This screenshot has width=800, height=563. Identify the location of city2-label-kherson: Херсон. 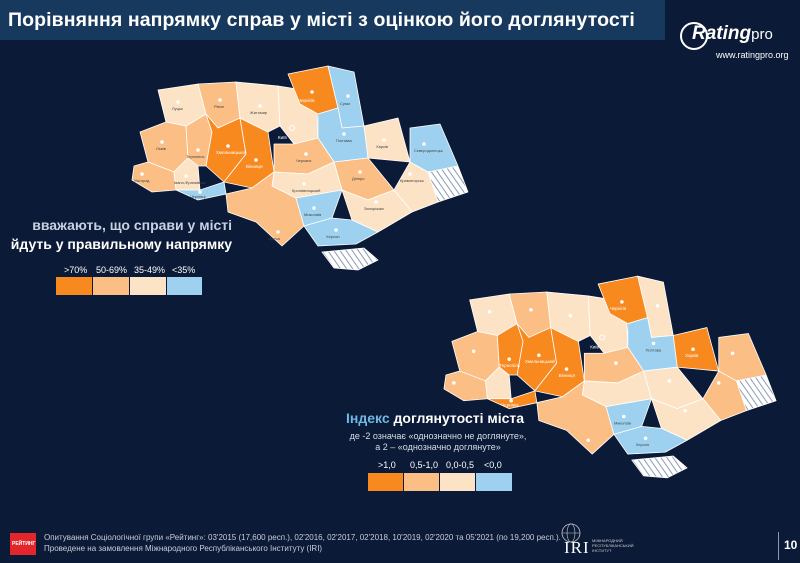
(642, 444).